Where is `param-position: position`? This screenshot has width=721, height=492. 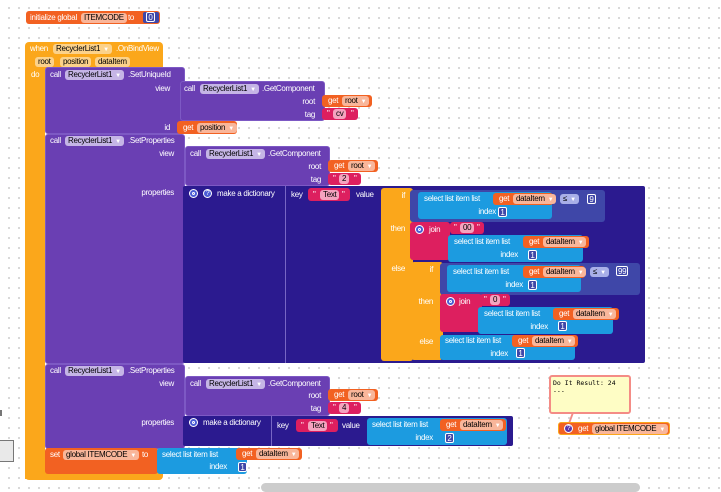
param-position: position is located at coordinates (76, 62).